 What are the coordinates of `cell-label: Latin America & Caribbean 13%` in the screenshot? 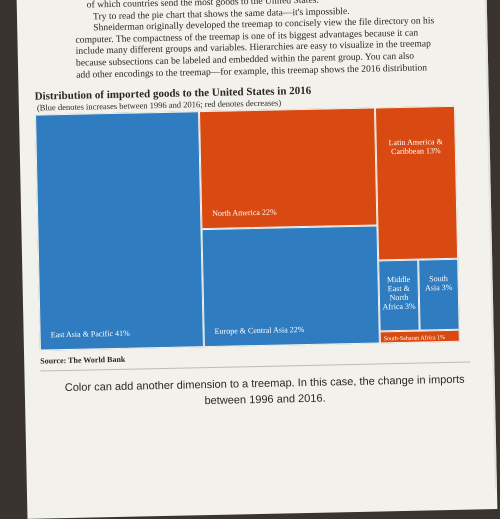 It's located at (416, 147).